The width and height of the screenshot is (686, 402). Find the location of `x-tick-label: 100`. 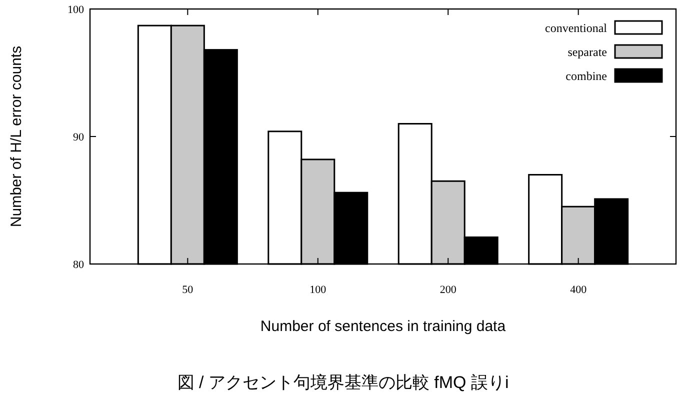

x-tick-label: 100 is located at coordinates (318, 290).